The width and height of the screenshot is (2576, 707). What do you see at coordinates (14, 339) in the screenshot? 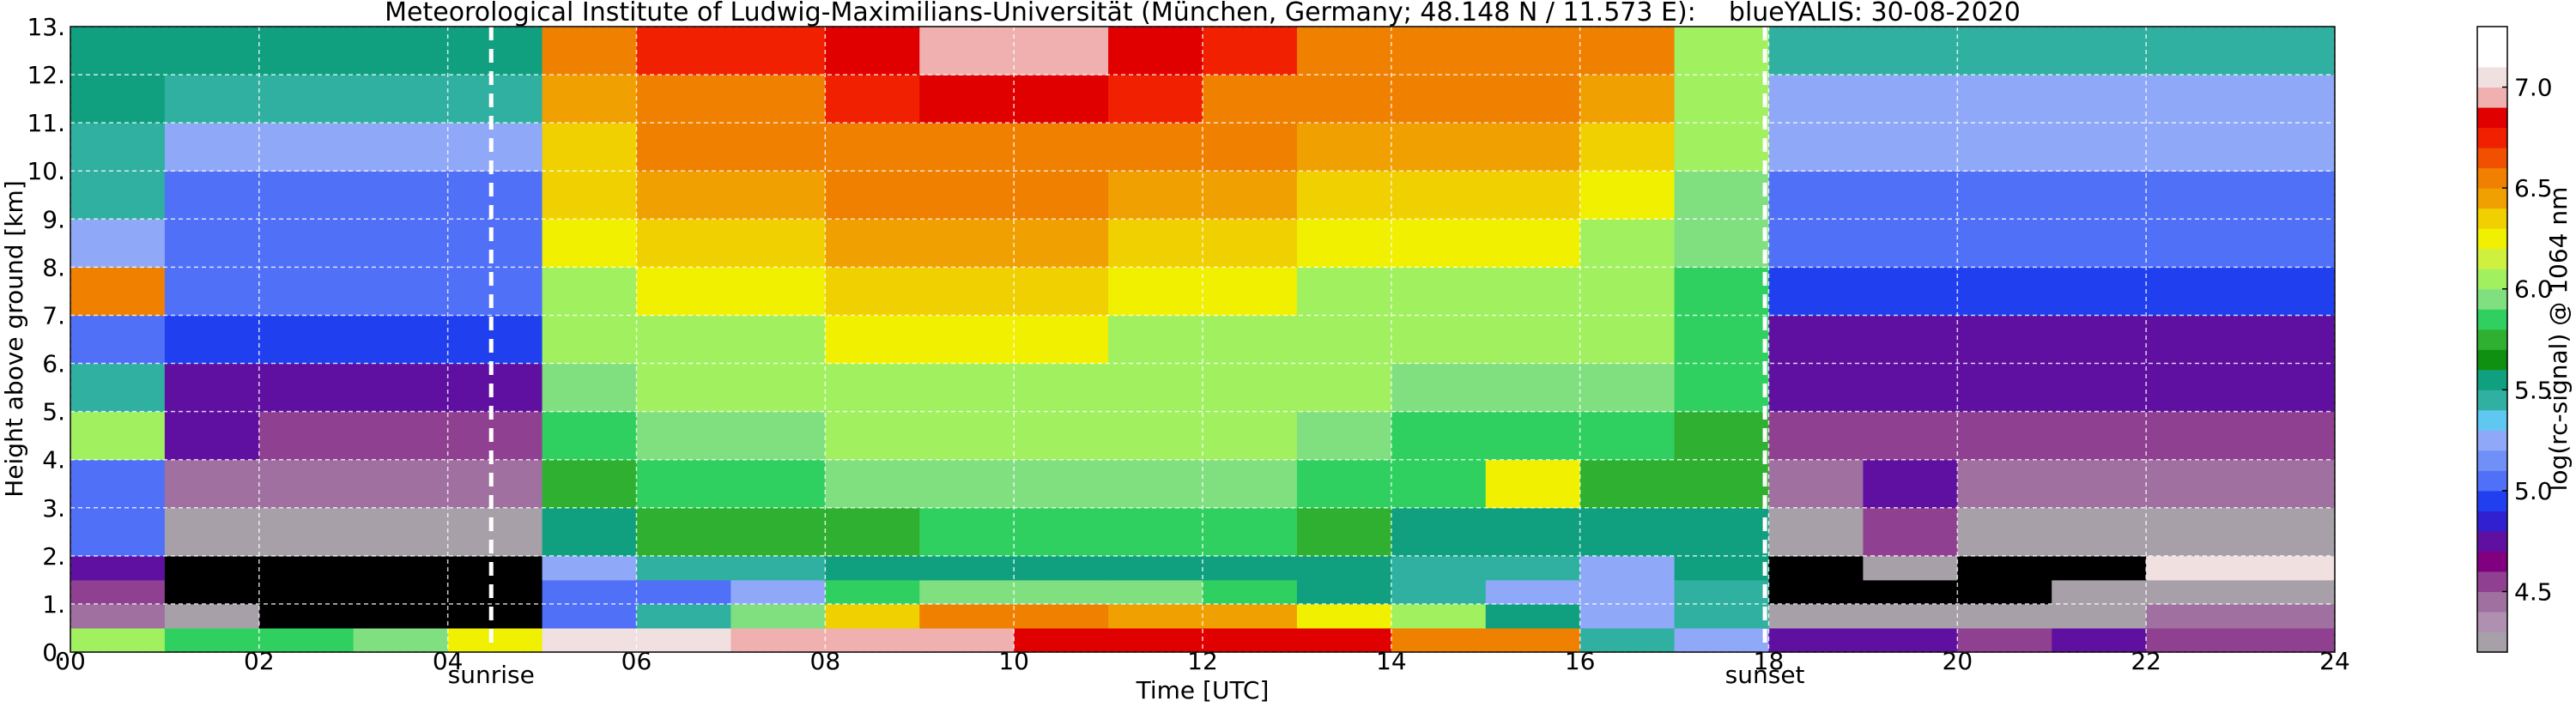
I see `y-axis-label: Height above ground [km]` at bounding box center [14, 339].